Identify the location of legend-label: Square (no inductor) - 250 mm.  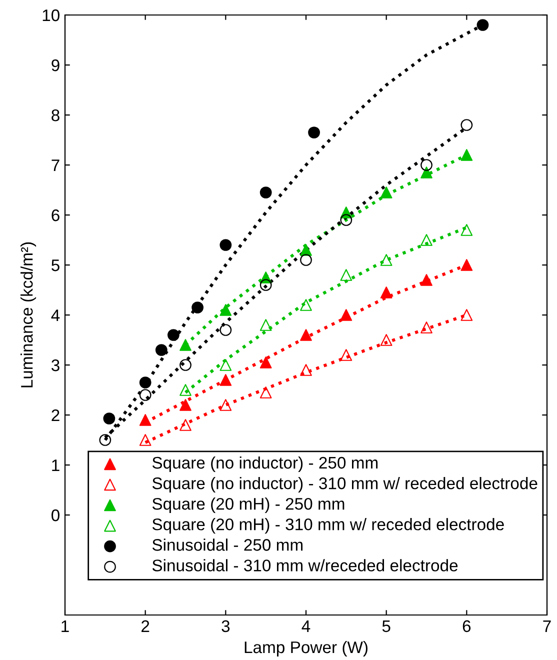
(265, 464).